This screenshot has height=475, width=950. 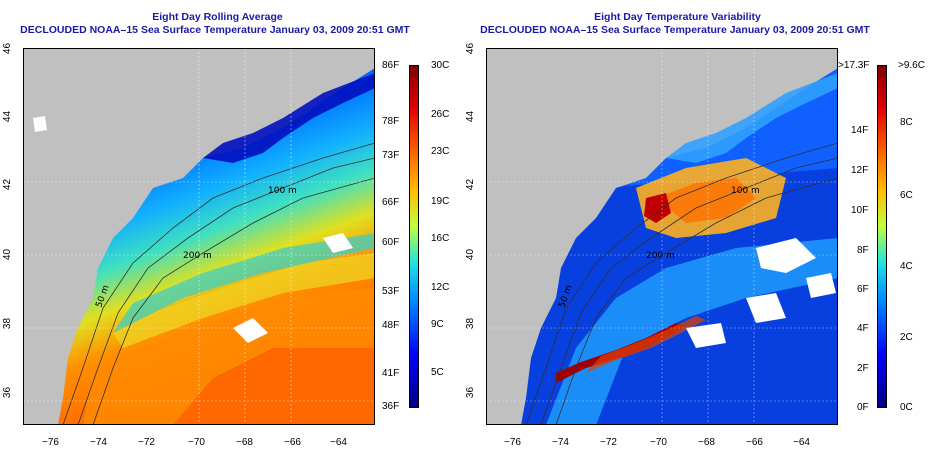 I want to click on right-ytick-40: 40, so click(x=471, y=254).